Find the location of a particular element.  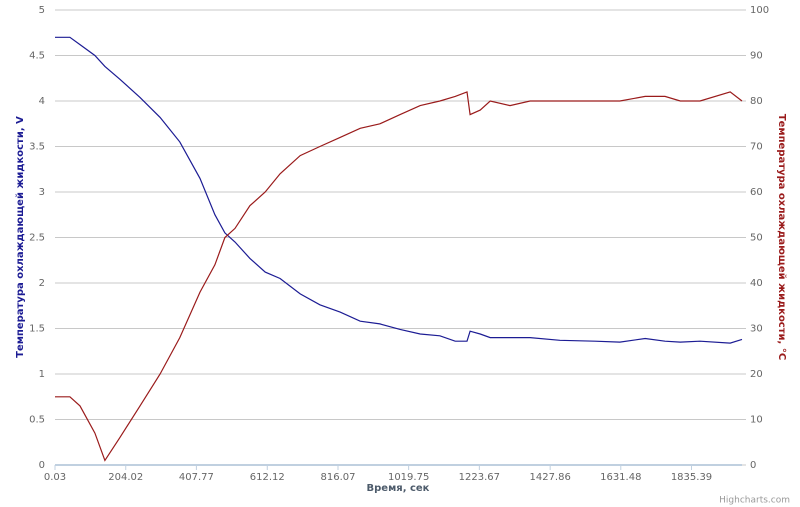

y2-tick-label: 40 is located at coordinates (756, 283).